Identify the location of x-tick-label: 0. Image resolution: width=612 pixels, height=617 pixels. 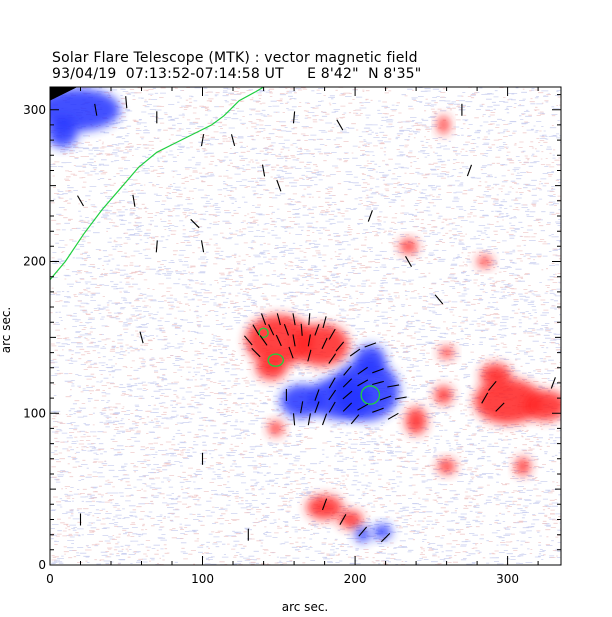
(50, 579).